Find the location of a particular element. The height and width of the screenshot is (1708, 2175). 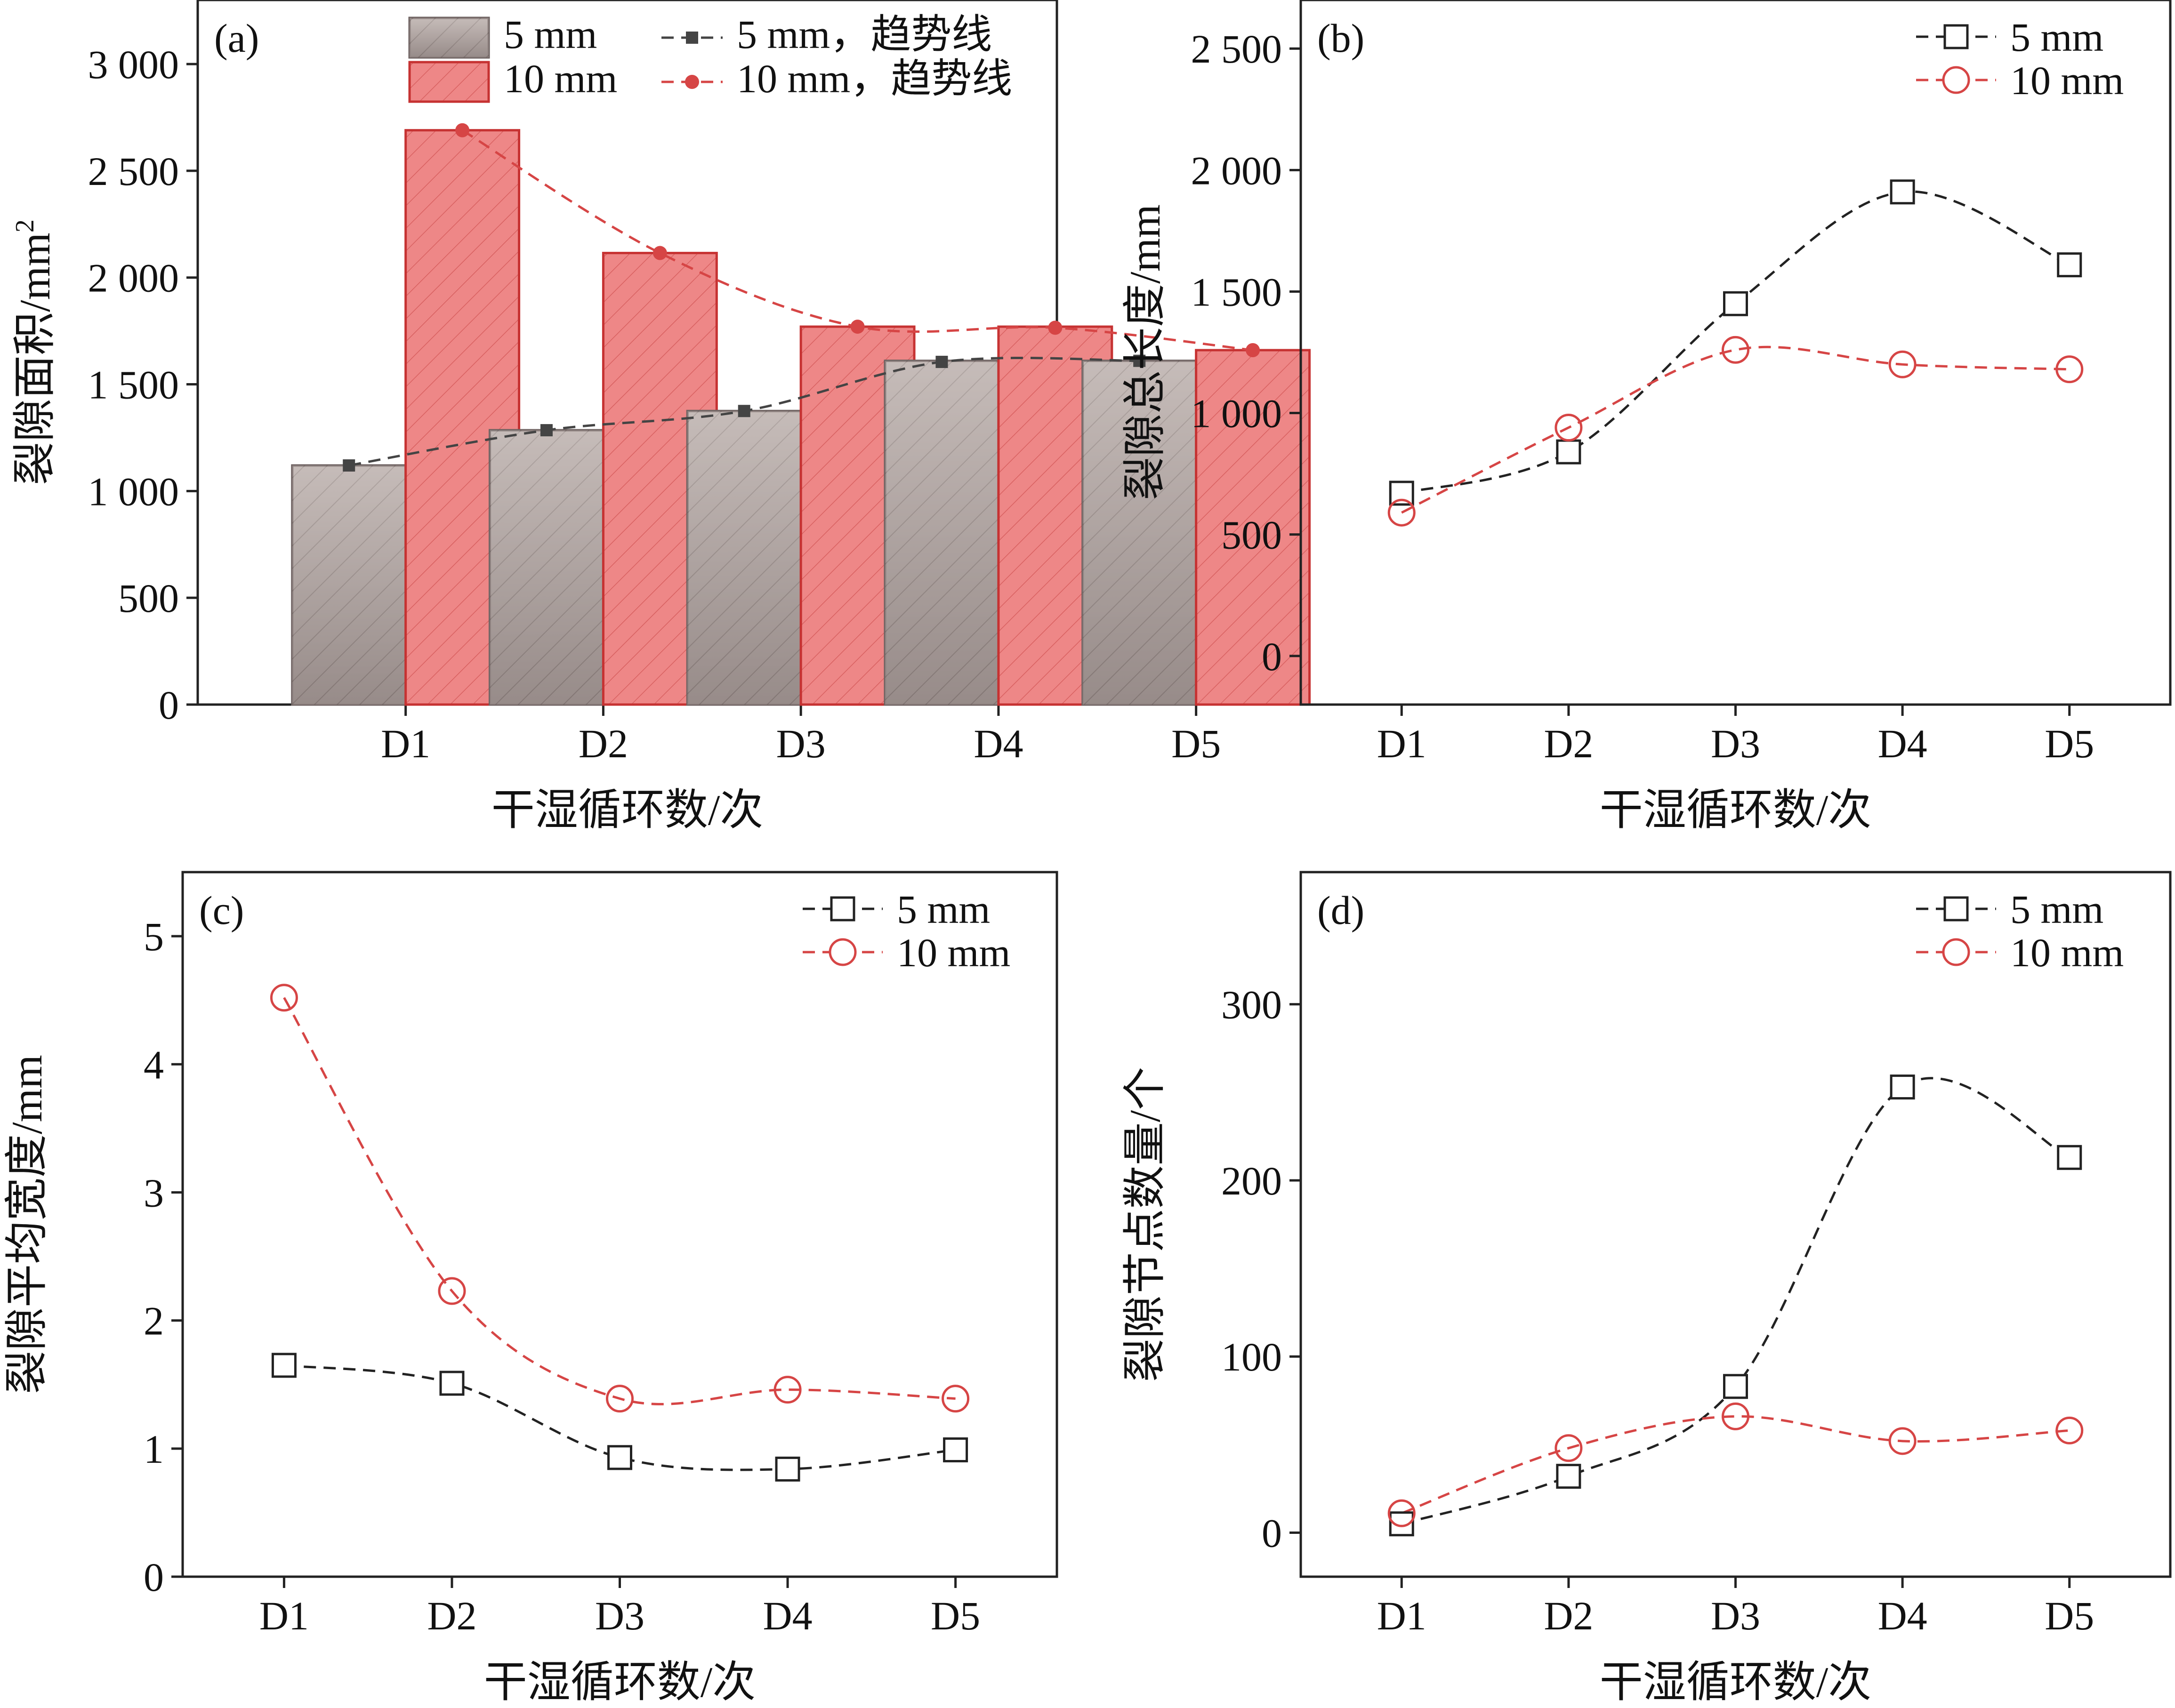

y-tick-label: 3 000 is located at coordinates (133, 64).